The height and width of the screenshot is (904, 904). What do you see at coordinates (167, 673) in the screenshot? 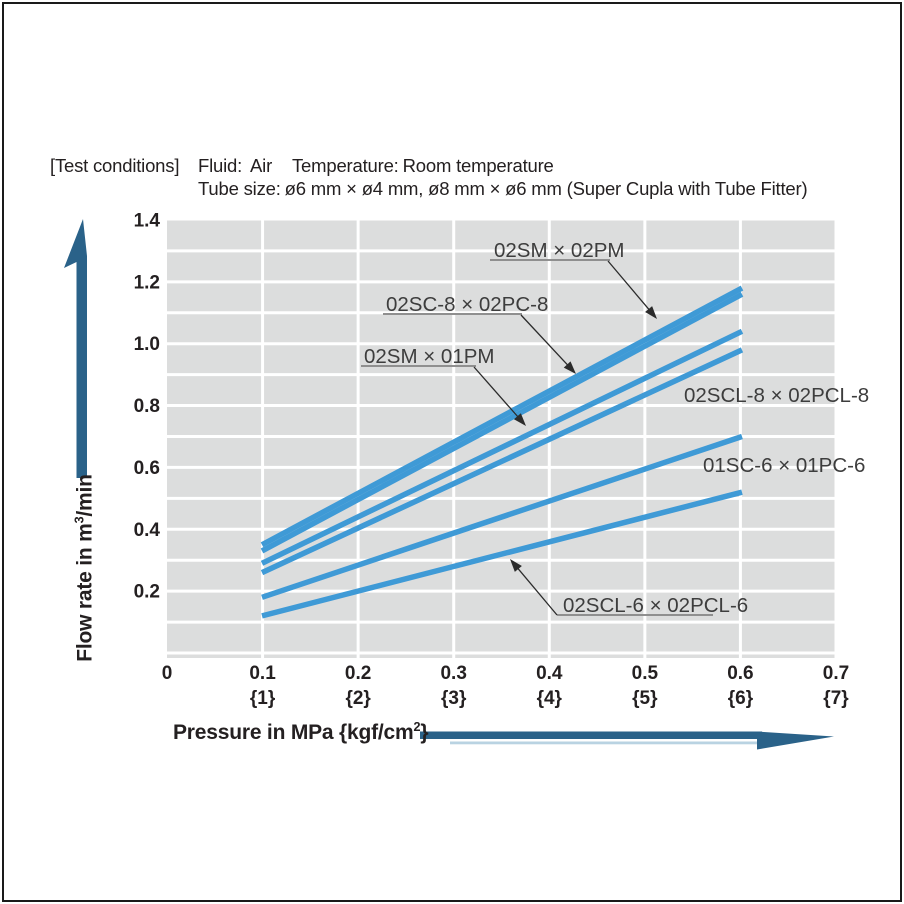
I see `x-tick-label: 0` at bounding box center [167, 673].